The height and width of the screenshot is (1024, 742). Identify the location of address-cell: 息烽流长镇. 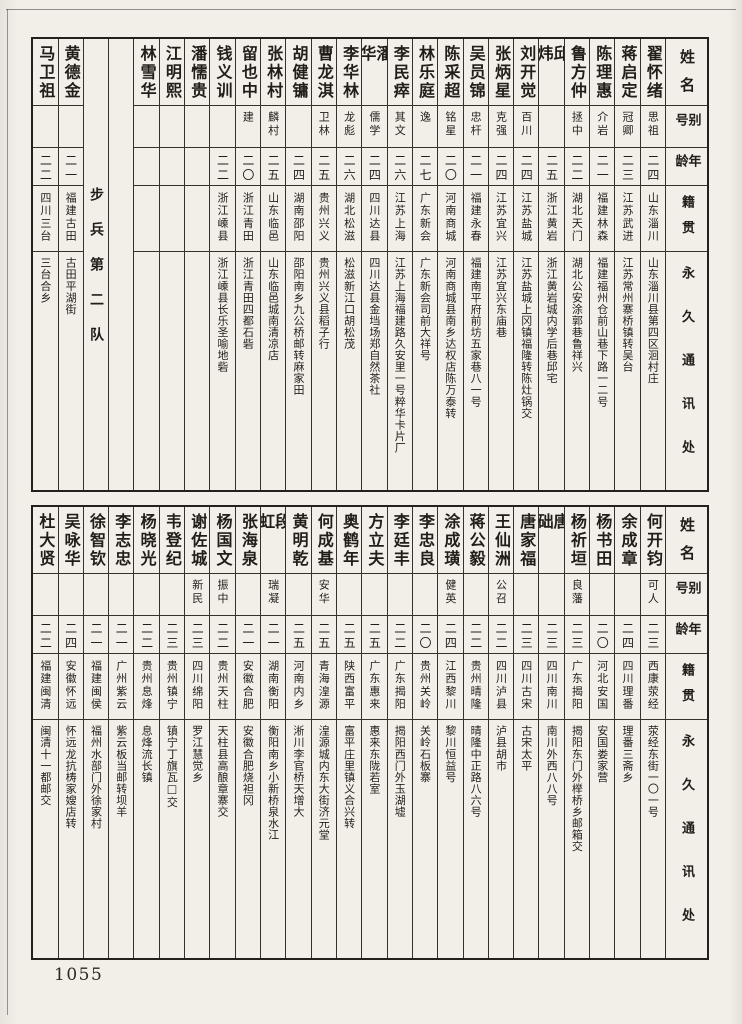
(146, 838).